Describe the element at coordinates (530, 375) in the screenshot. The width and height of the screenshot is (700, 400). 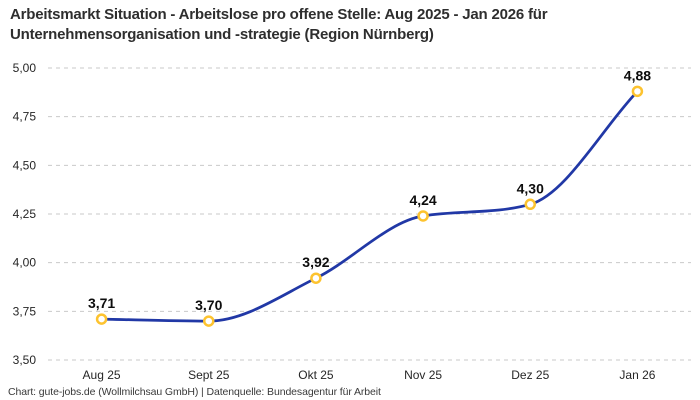
I see `x-tick-label: Dez 25` at that location.